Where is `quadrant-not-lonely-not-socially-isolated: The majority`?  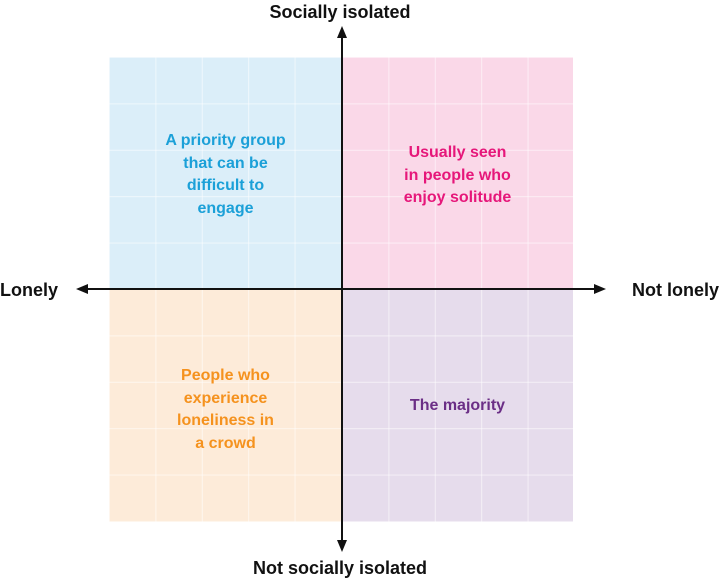 quadrant-not-lonely-not-socially-isolated: The majority is located at coordinates (457, 405).